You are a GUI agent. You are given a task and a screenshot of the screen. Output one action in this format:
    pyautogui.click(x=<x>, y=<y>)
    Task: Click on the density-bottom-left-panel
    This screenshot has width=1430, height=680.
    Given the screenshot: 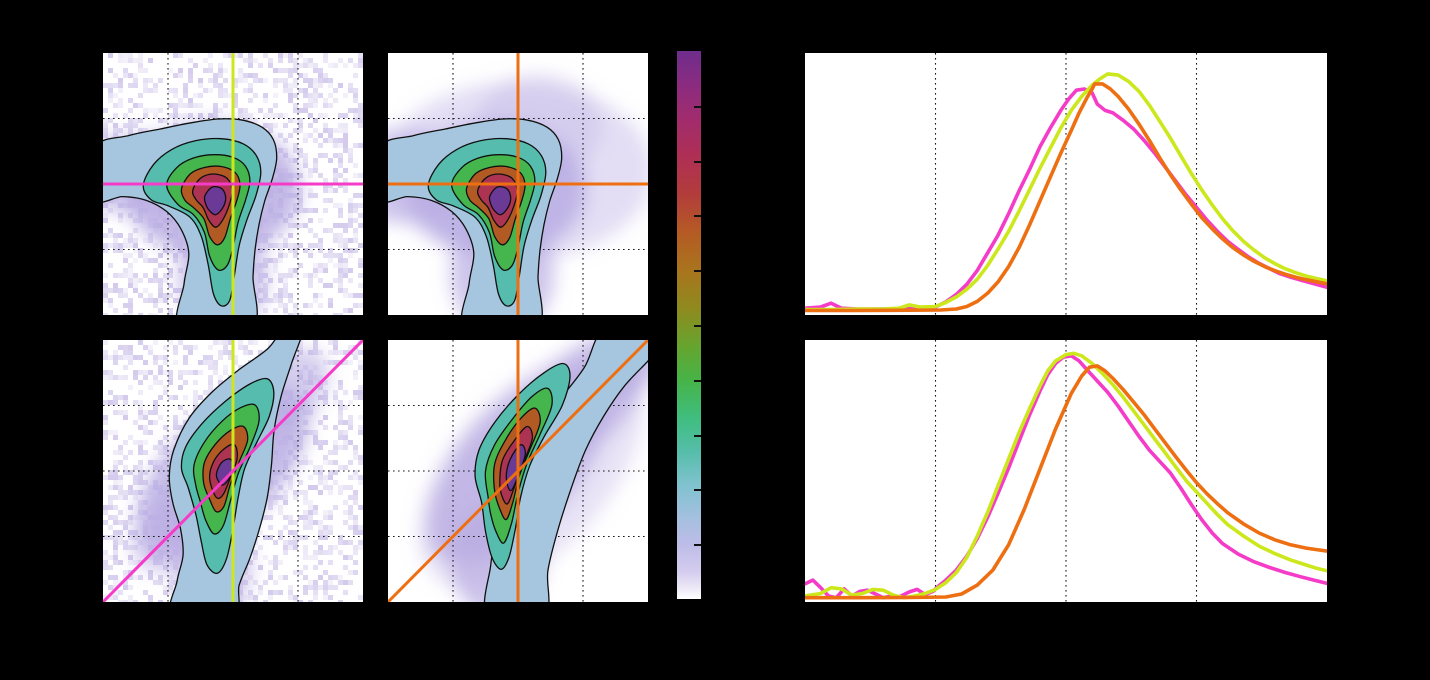 What is the action you would take?
    pyautogui.click(x=233, y=471)
    